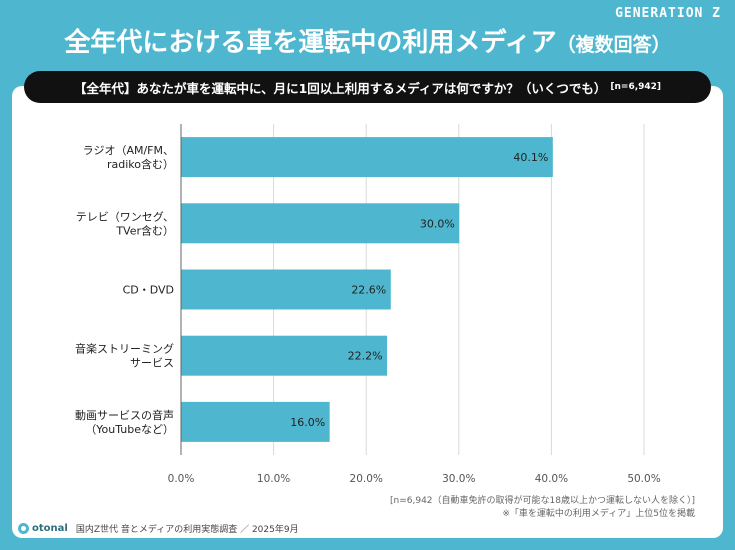  I want to click on category-label-line: （YouTubeなど）, so click(129, 429).